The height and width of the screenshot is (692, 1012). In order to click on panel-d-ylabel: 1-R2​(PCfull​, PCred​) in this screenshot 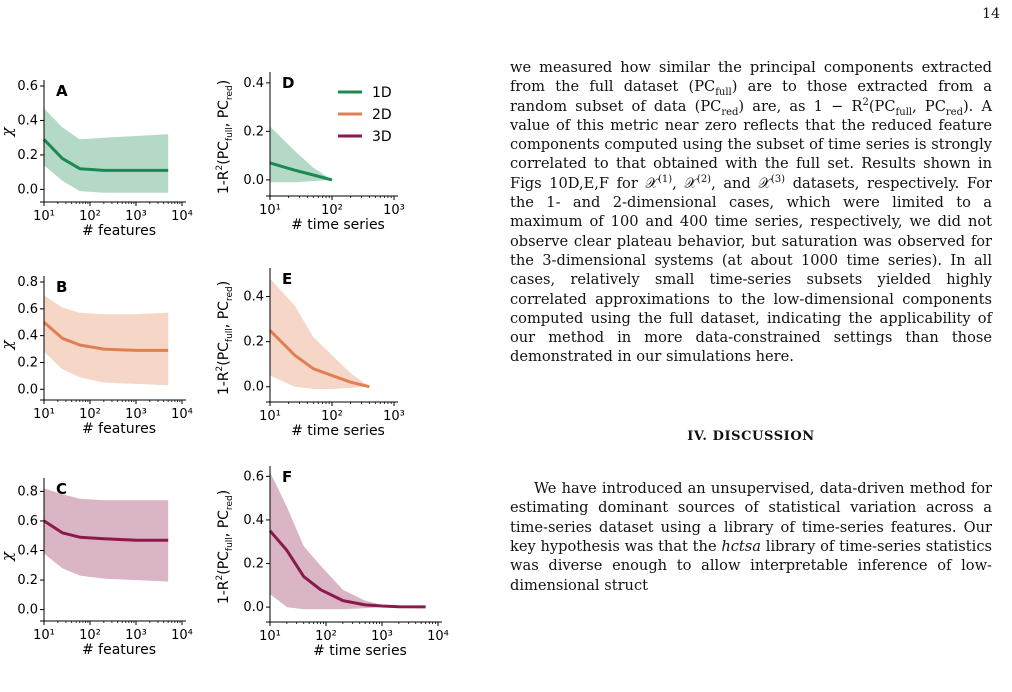, I will do `click(225, 137)`.